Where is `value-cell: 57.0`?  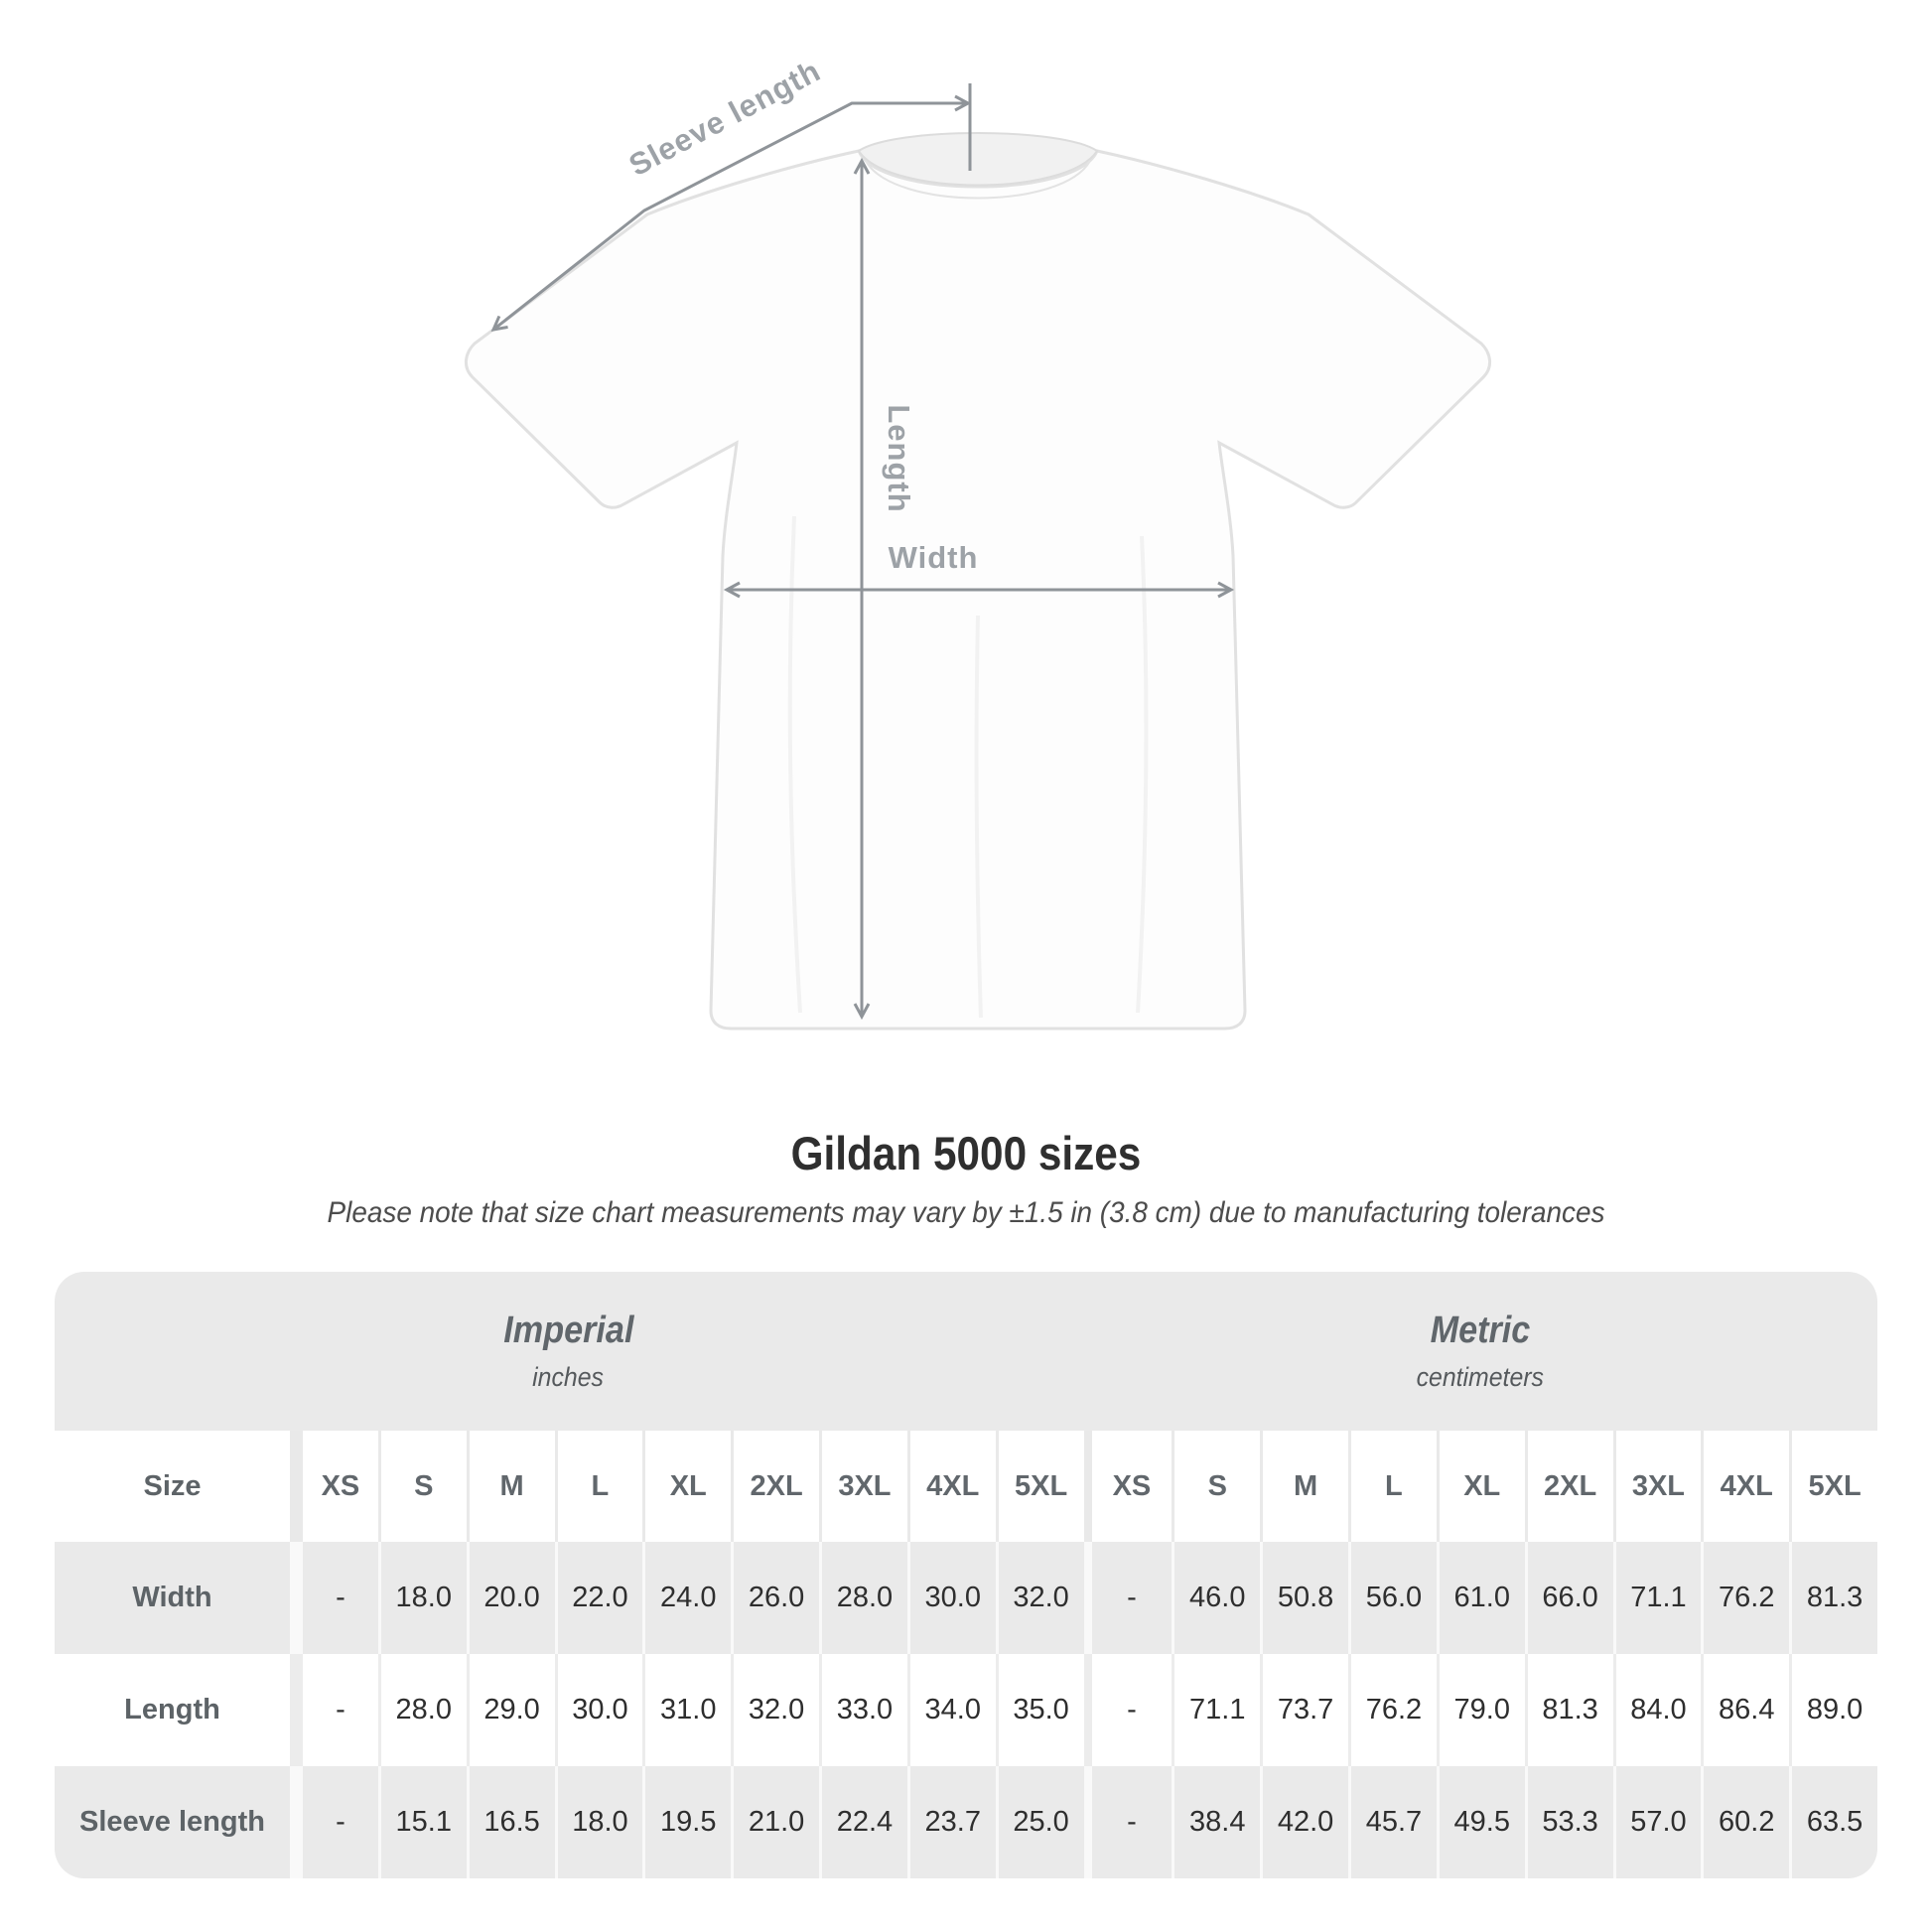
value-cell: 57.0 is located at coordinates (1657, 1822).